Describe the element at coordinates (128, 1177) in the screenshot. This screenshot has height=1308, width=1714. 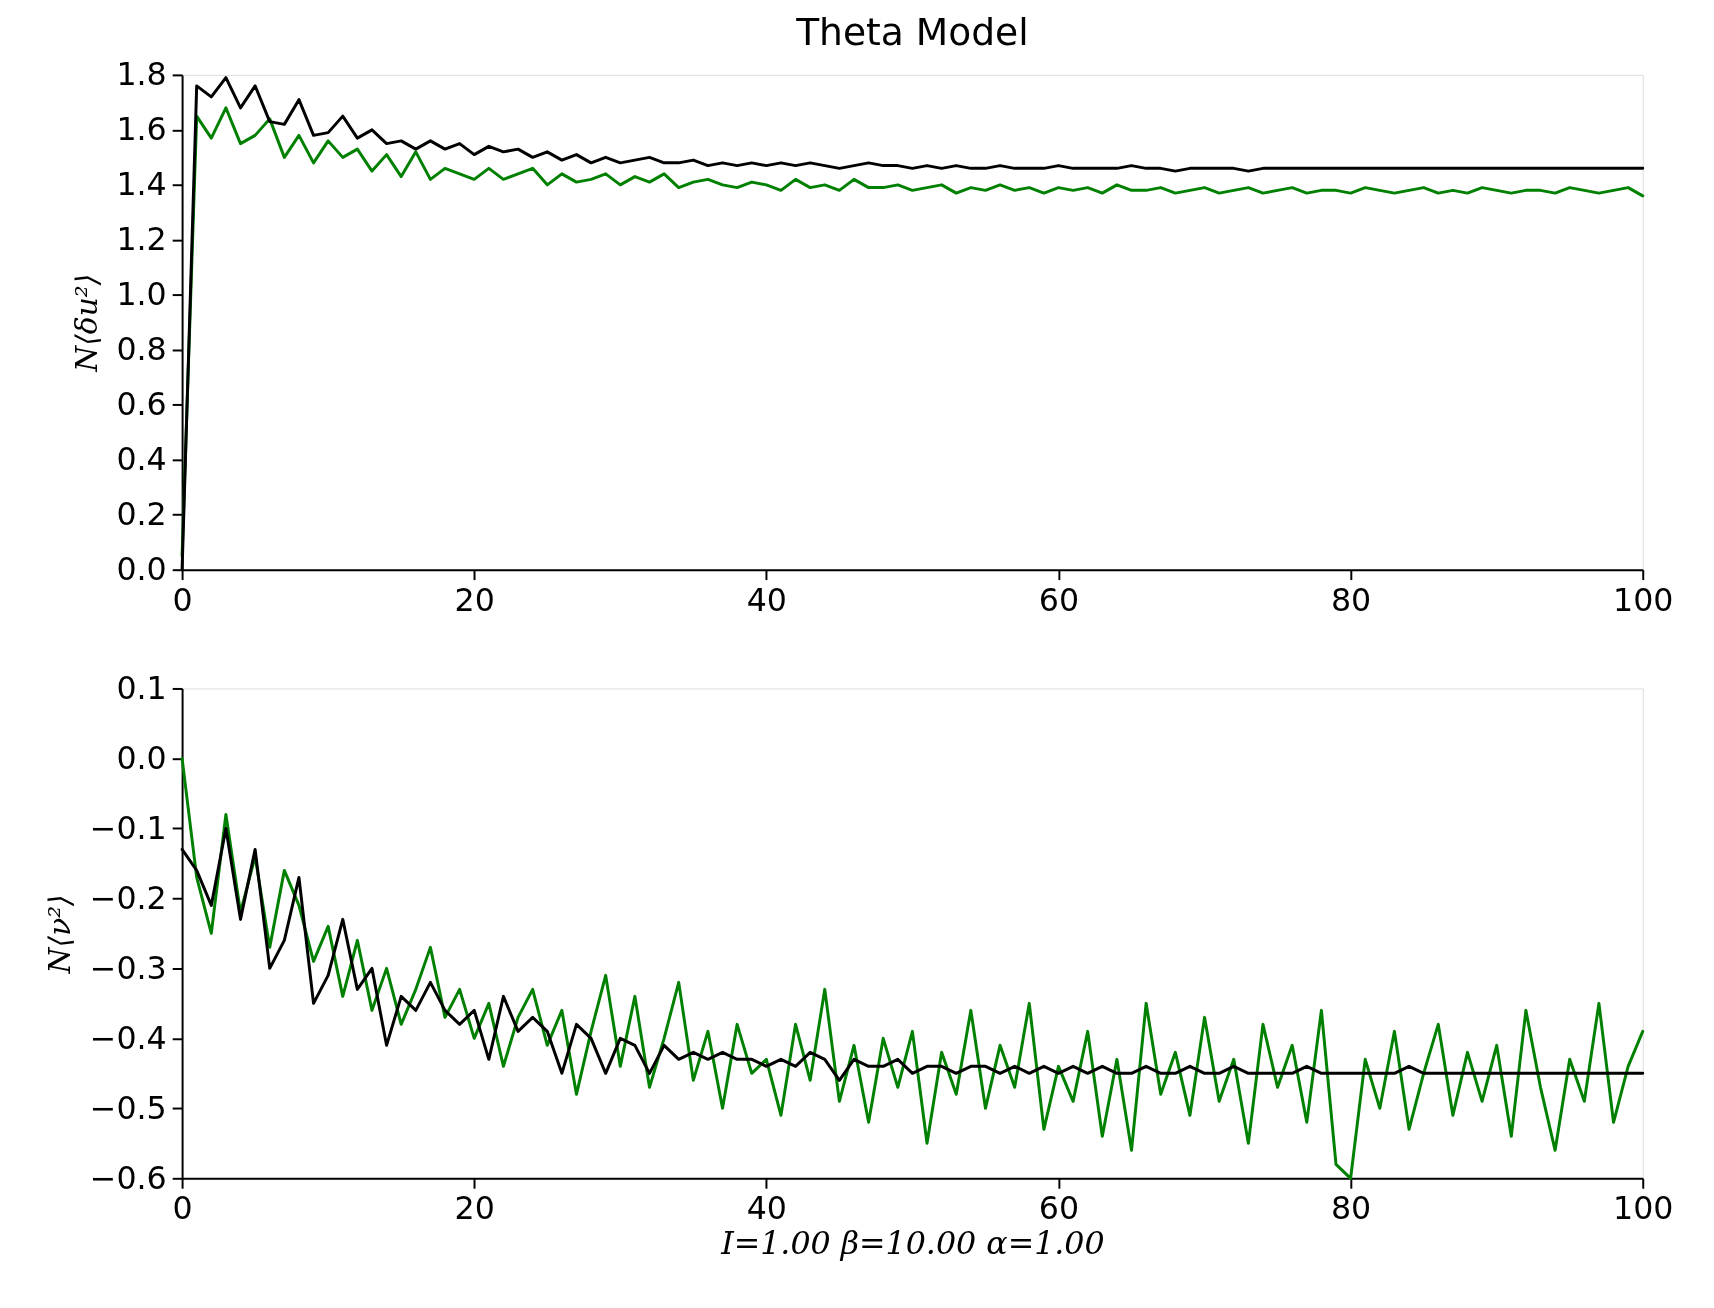
I see `y-tick-label: −0.6` at that location.